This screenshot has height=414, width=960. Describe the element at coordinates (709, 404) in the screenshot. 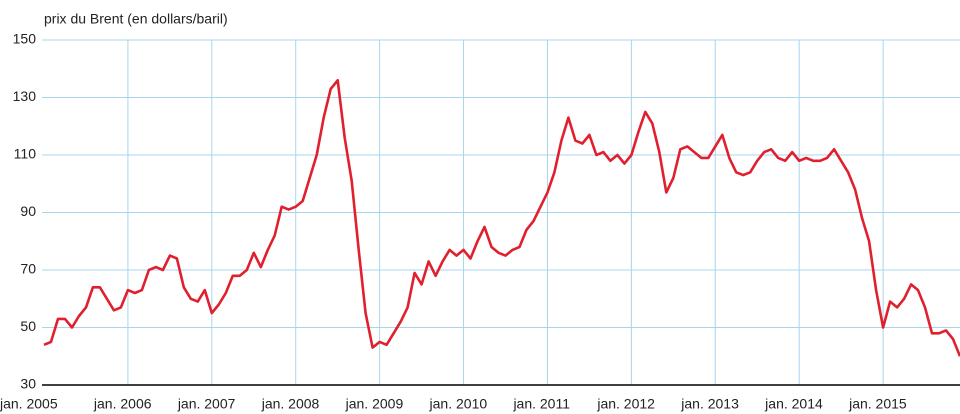

I see `x-tick-label: jan. 2013` at that location.